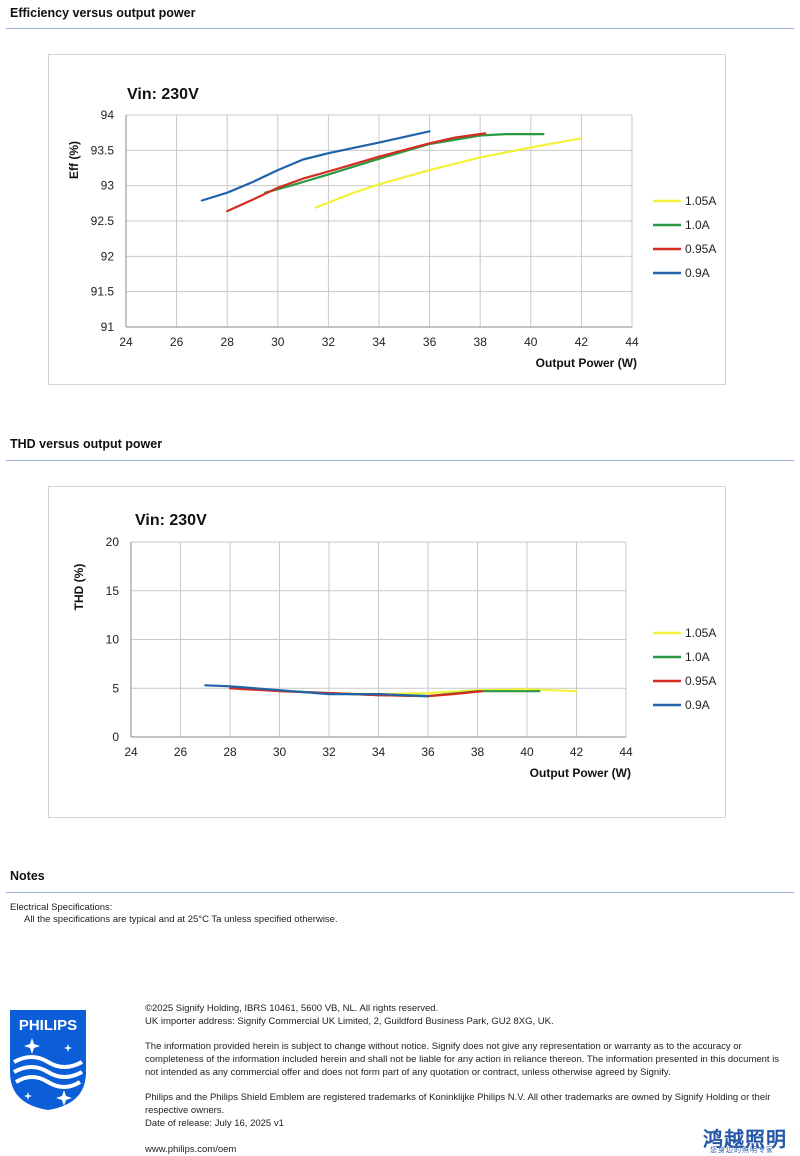  I want to click on y-tick-label: 92.5, so click(103, 221).